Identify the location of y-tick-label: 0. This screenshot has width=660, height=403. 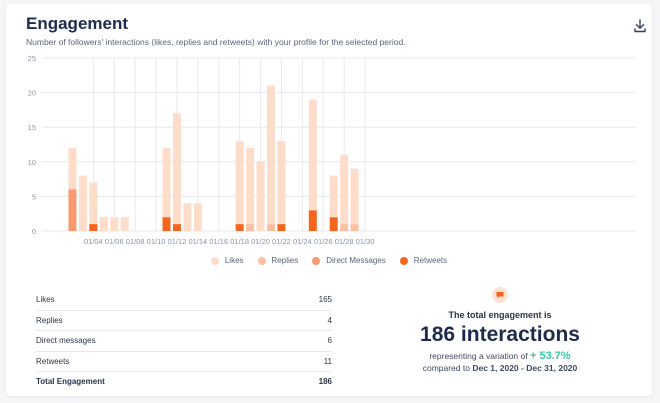
(34, 231).